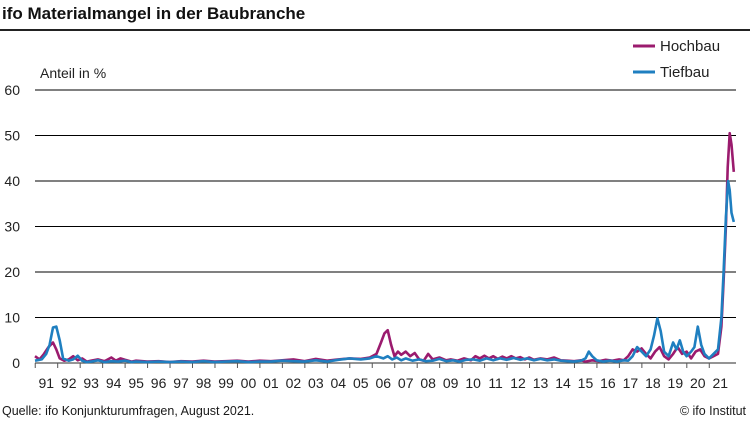 The image size is (750, 423). What do you see at coordinates (226, 383) in the screenshot?
I see `x-tick-label: 99` at bounding box center [226, 383].